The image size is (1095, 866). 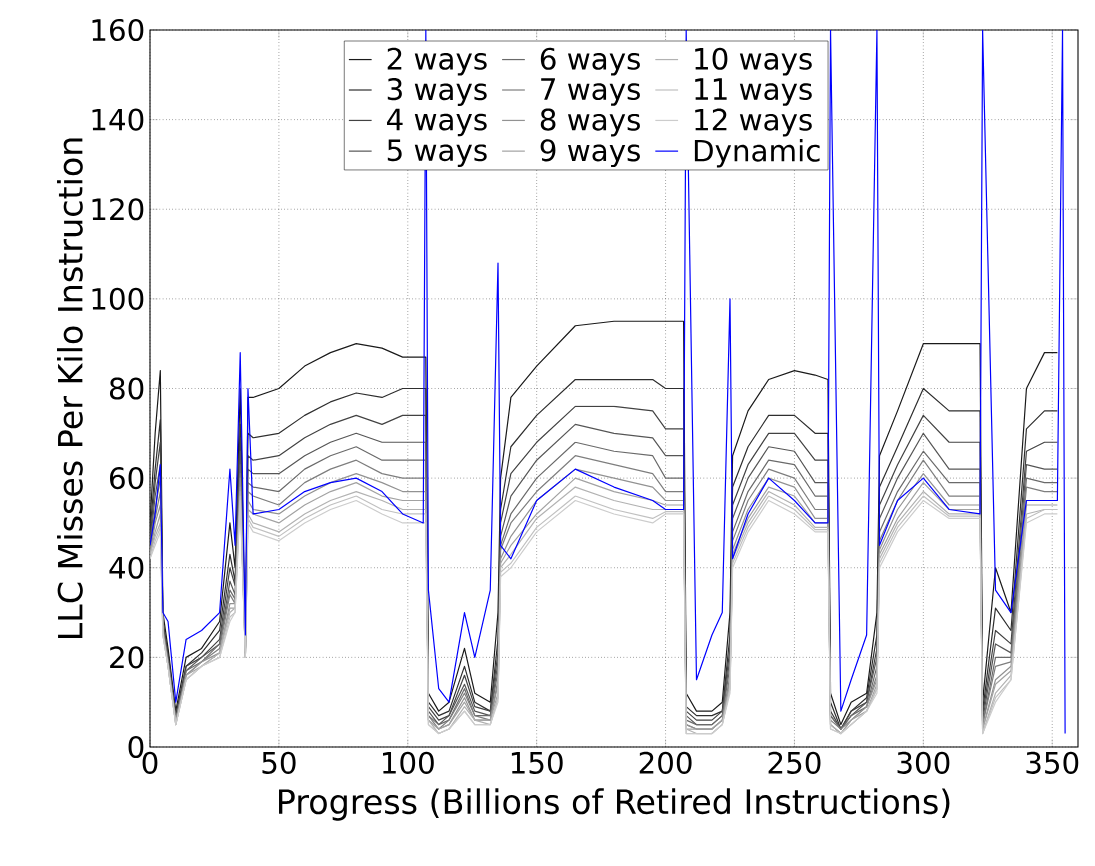 I want to click on y-axis-title: LLC Misses Per Kilo Instruction, so click(x=70, y=388).